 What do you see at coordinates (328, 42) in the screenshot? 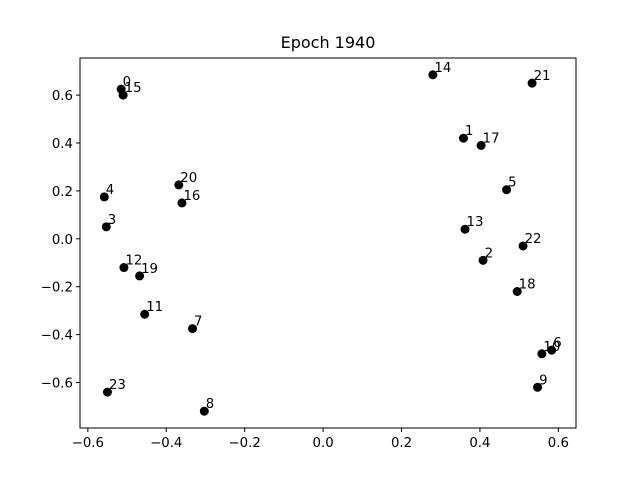
I see `chart-title: Epoch 1940` at bounding box center [328, 42].